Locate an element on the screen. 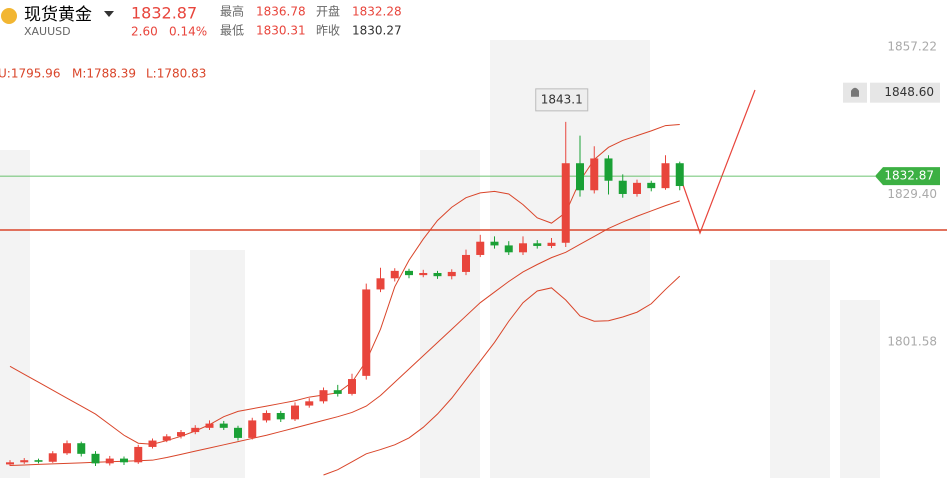 This screenshot has width=947, height=478. price: 1832.87 is located at coordinates (164, 13).